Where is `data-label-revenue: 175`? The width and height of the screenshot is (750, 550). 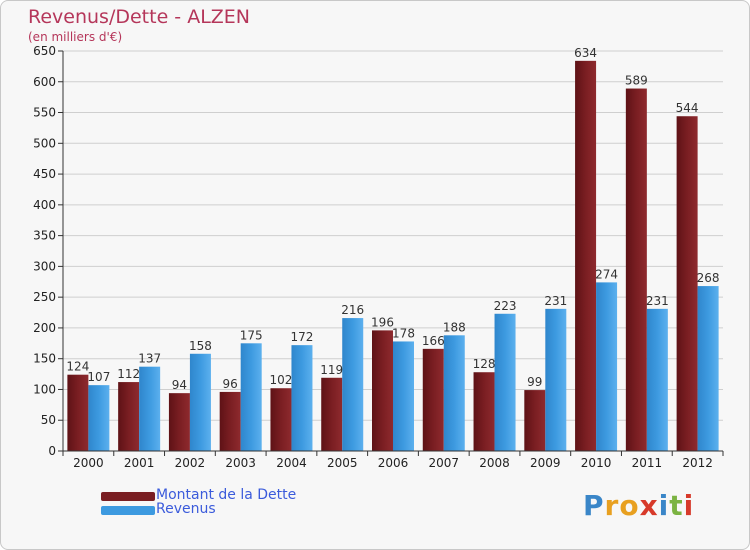 data-label-revenue: 175 is located at coordinates (251, 335).